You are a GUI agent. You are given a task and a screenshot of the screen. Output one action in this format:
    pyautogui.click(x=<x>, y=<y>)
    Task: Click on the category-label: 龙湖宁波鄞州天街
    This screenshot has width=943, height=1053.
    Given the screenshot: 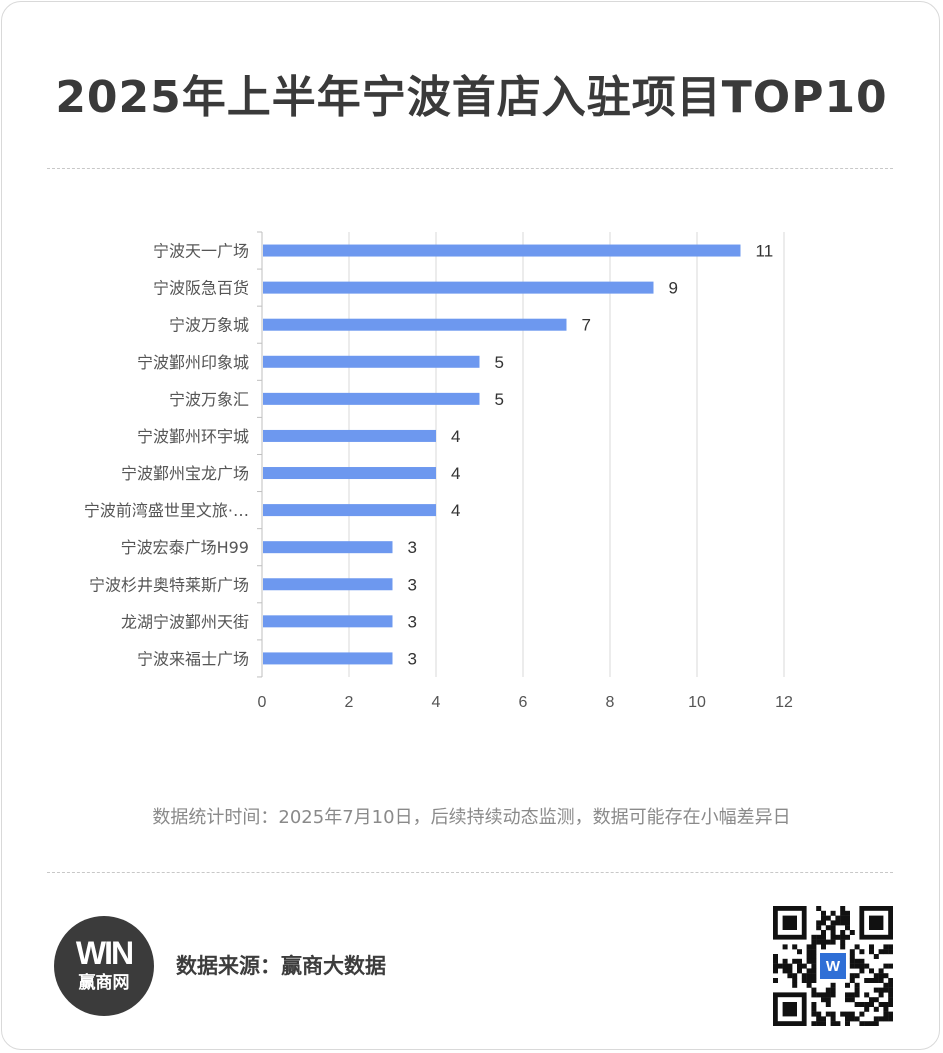 What is the action you would take?
    pyautogui.click(x=185, y=621)
    